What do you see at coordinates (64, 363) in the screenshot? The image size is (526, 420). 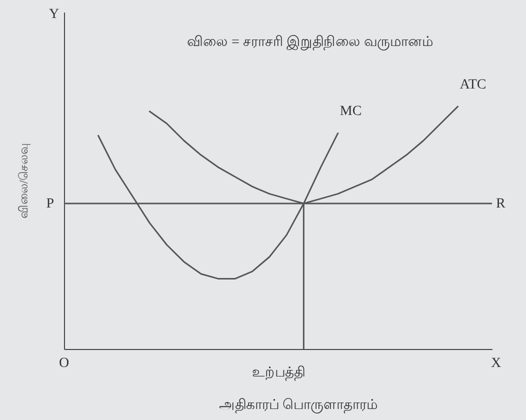 I see `text: O` at bounding box center [64, 363].